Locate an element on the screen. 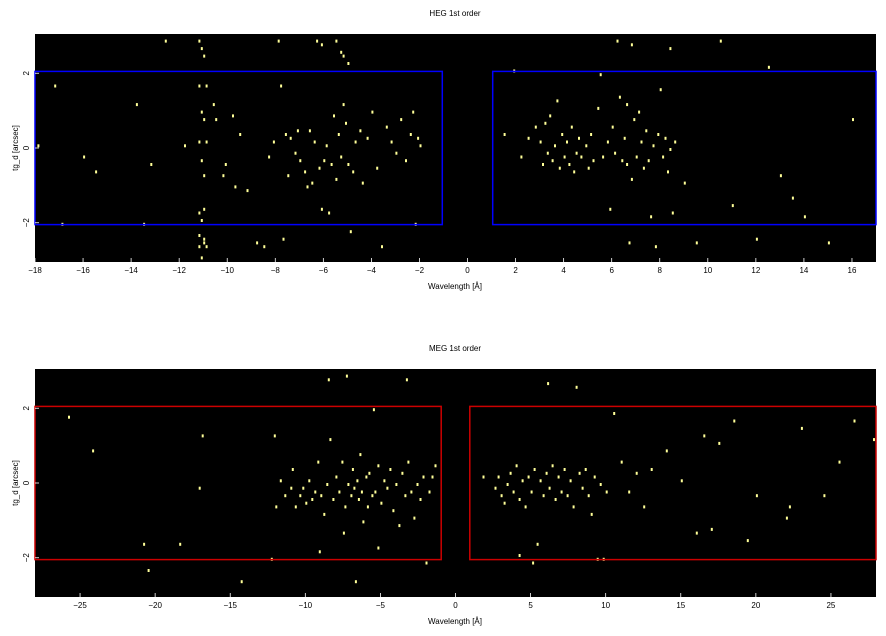 Image resolution: width=886 pixels, height=636 pixels. heg-x-axis-label: Wavelength [Å] is located at coordinates (455, 286).